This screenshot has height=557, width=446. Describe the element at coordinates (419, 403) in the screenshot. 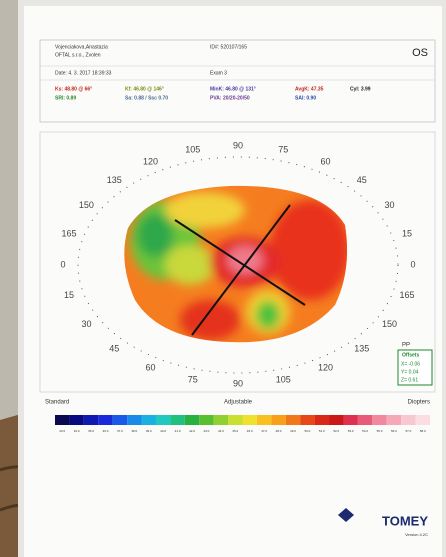

I see `scale-right: Diopters` at that location.